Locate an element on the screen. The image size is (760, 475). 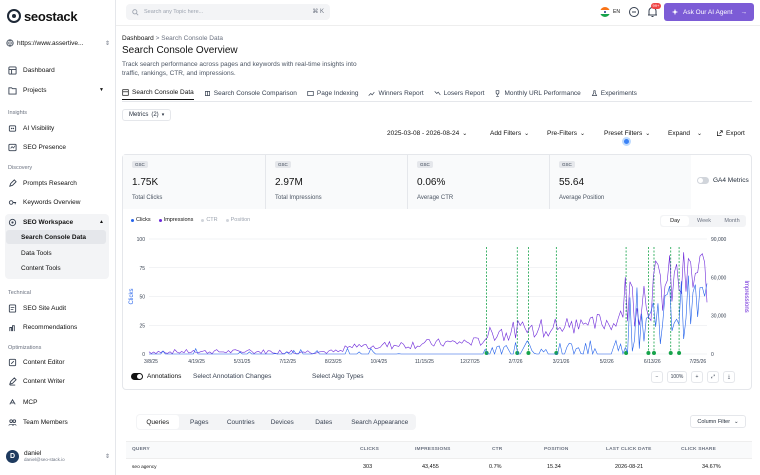
table-tab-countries: Countries is located at coordinates (240, 422).